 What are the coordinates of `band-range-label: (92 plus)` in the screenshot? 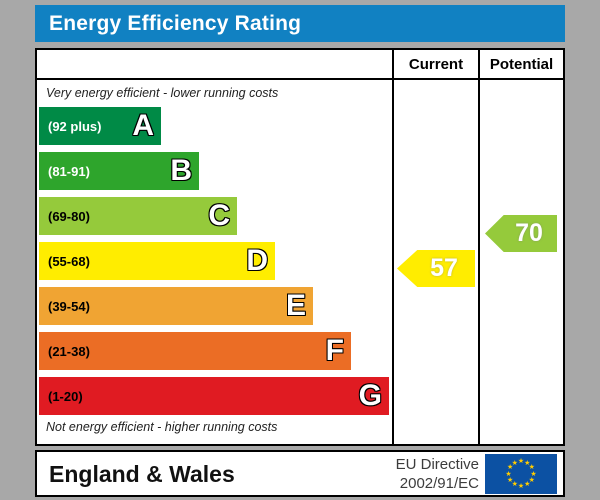 It's located at (75, 126).